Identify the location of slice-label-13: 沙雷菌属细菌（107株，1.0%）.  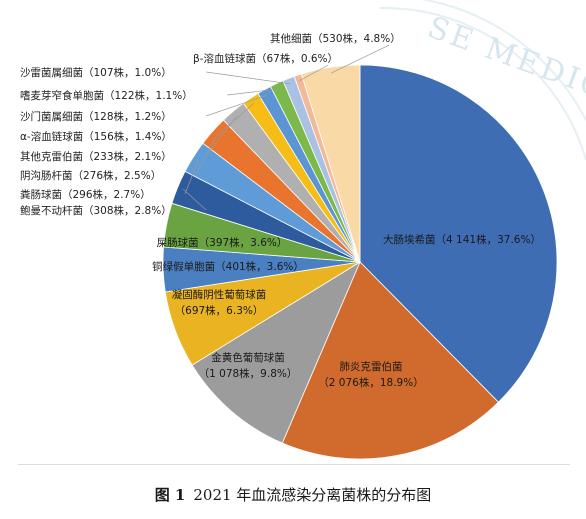
(96, 72).